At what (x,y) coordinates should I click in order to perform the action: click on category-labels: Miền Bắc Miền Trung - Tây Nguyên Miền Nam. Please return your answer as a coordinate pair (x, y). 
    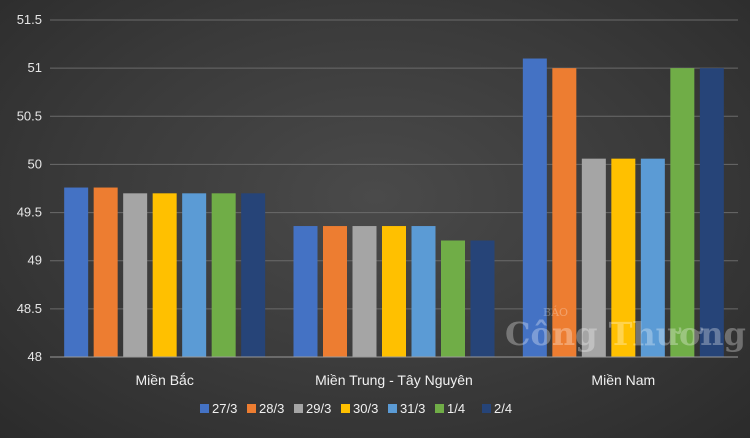
    Looking at the image, I should click on (395, 380).